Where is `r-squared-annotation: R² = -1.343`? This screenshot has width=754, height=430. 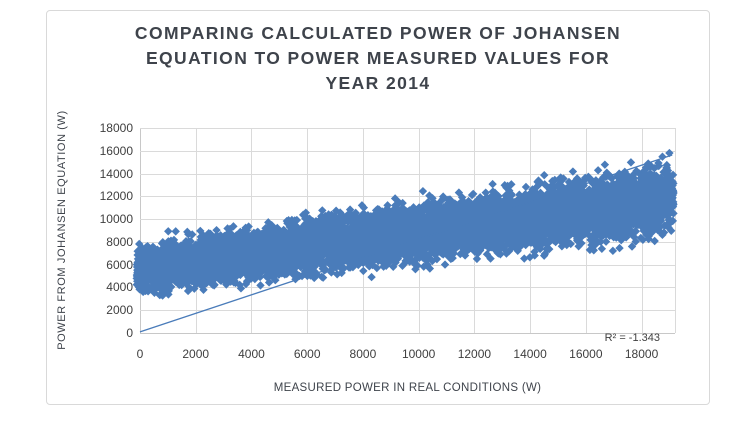
r-squared-annotation: R² = -1.343 is located at coordinates (632, 338).